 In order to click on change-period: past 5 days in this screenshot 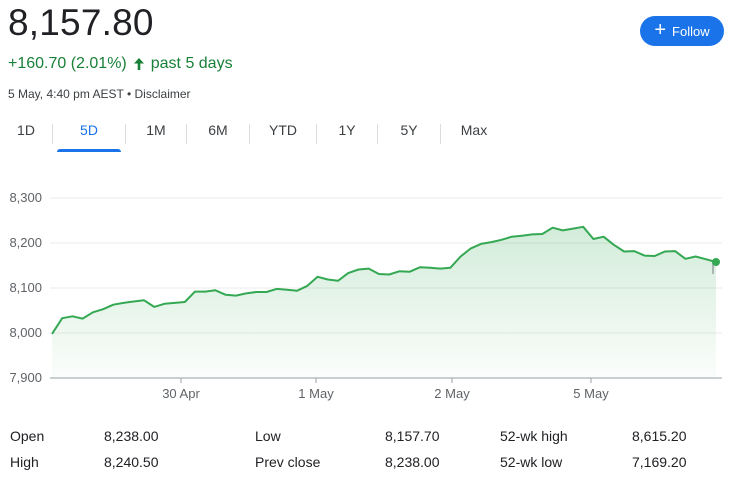, I will do `click(191, 63)`.